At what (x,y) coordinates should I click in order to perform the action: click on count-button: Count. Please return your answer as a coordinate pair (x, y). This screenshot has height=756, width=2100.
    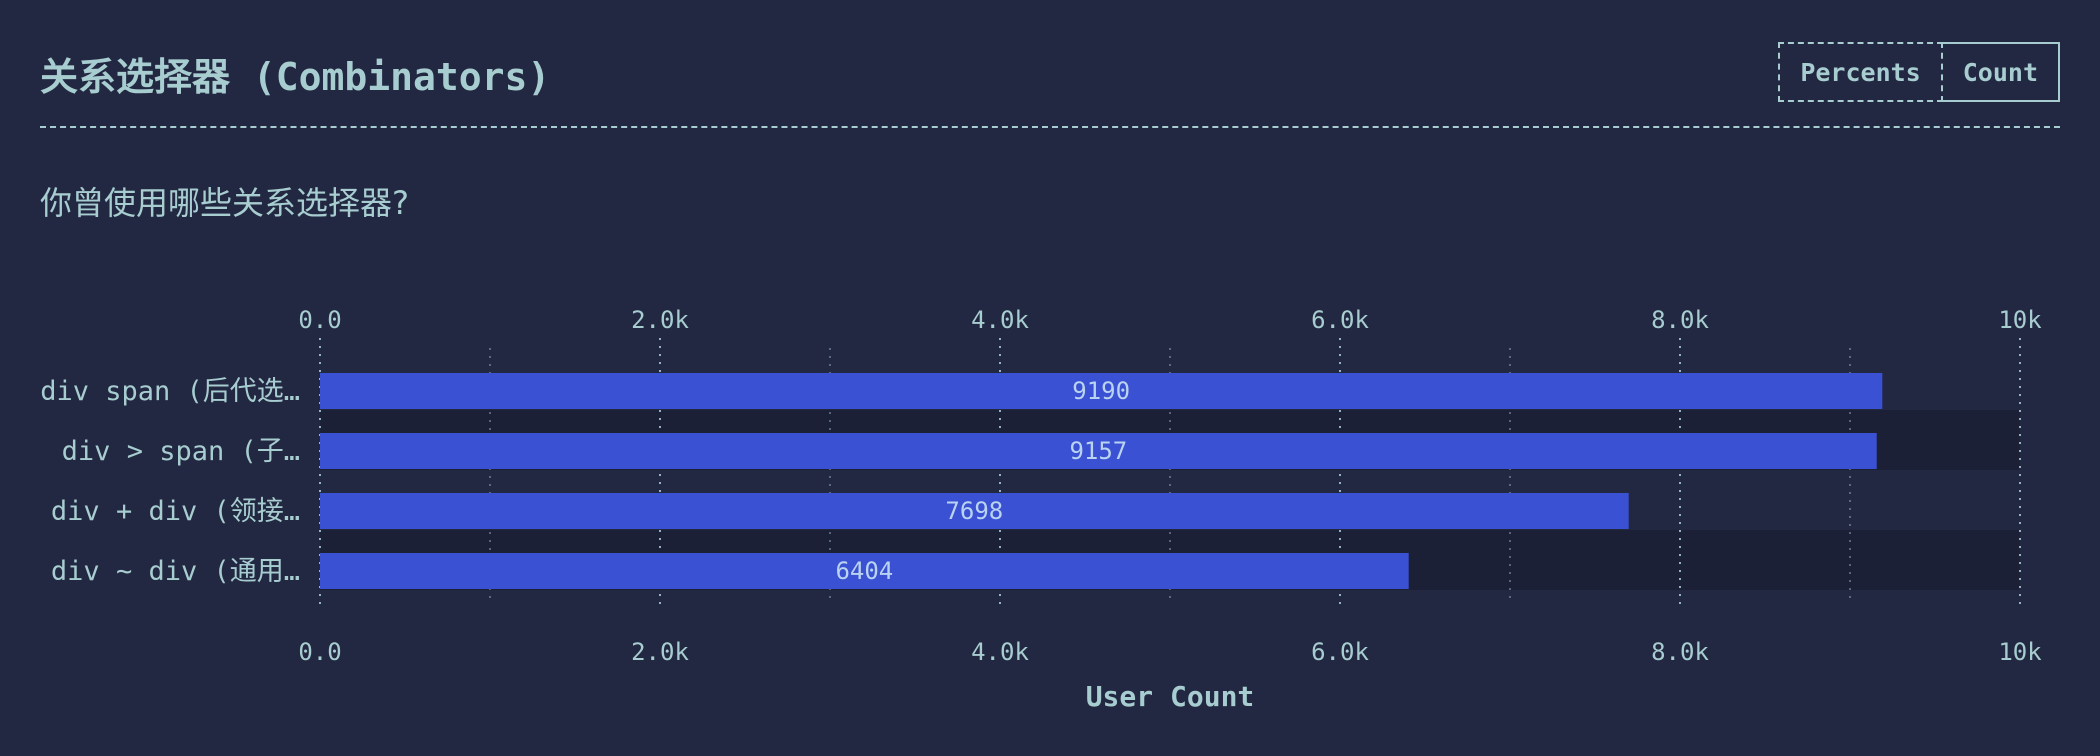
    Looking at the image, I should click on (2001, 72).